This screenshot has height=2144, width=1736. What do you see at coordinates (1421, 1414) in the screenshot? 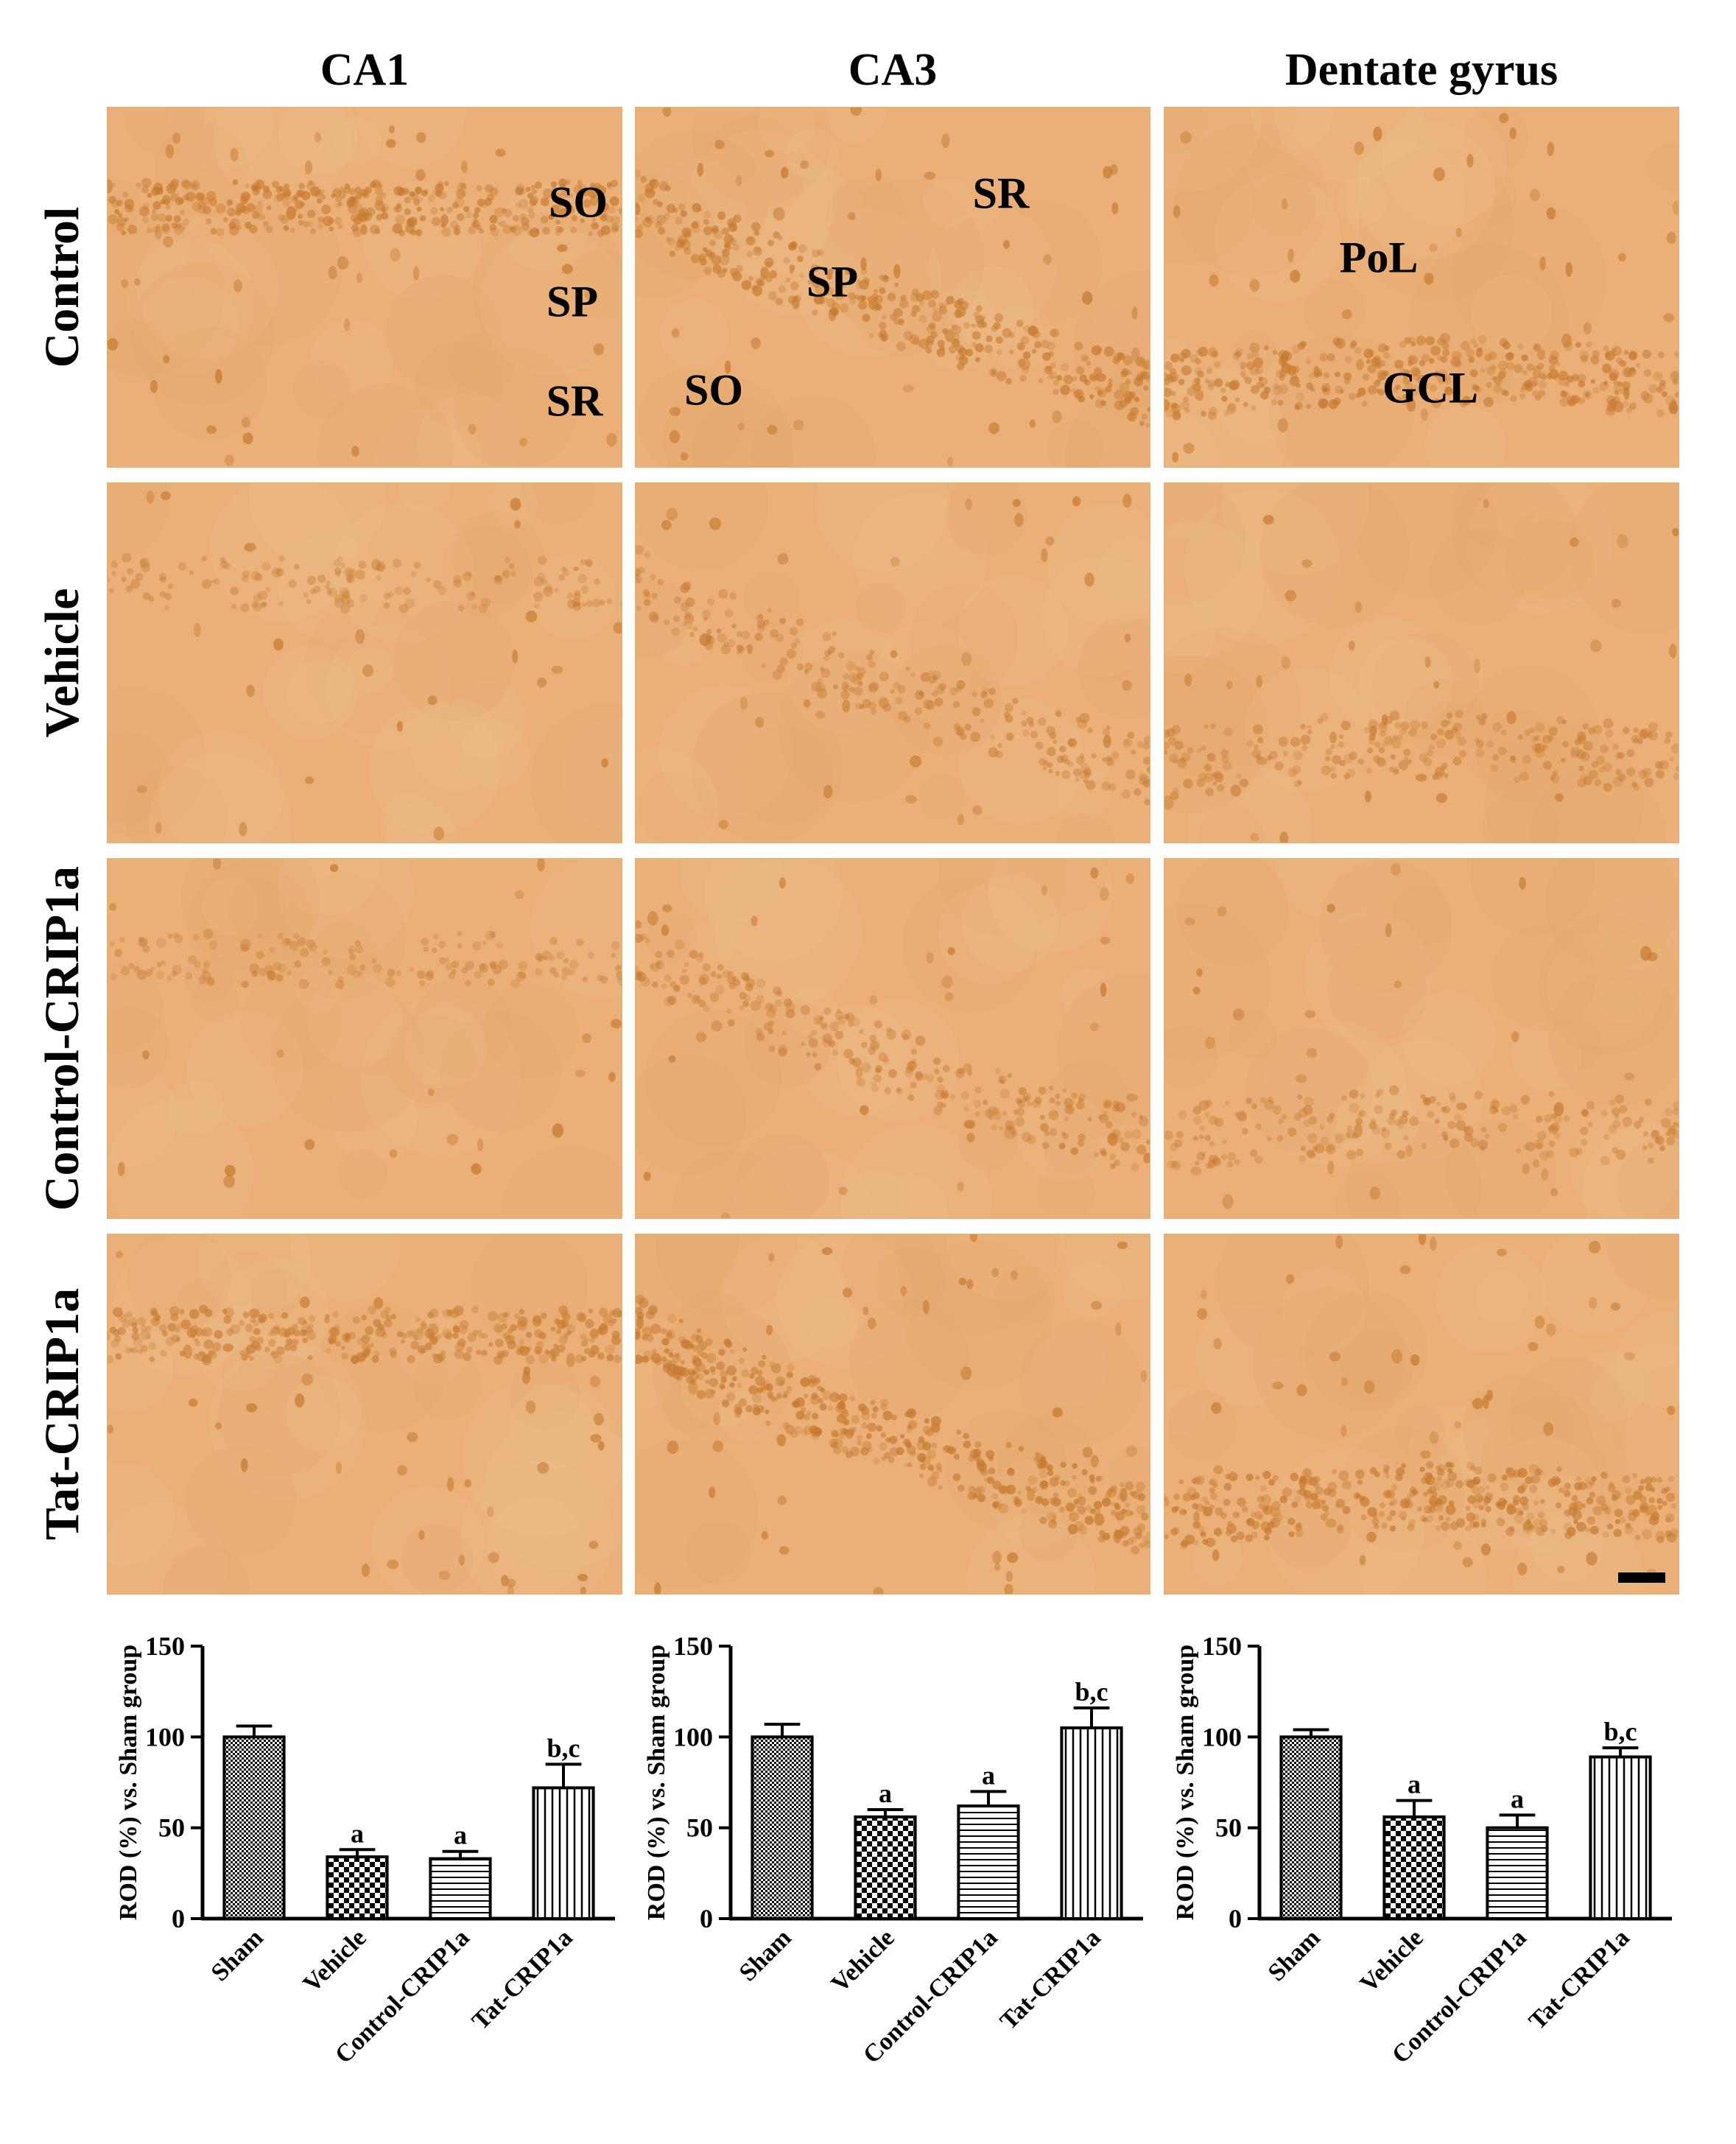
I see `micrograph-tat-crip1a-dentate-gyrus` at bounding box center [1421, 1414].